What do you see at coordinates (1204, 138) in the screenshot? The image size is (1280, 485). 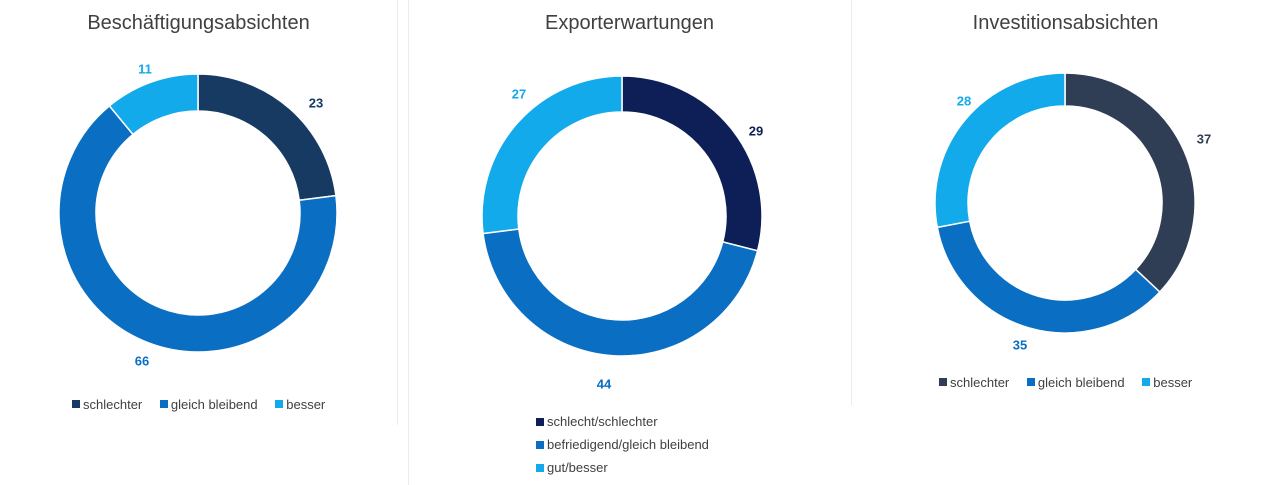 I see `data-label: 37` at bounding box center [1204, 138].